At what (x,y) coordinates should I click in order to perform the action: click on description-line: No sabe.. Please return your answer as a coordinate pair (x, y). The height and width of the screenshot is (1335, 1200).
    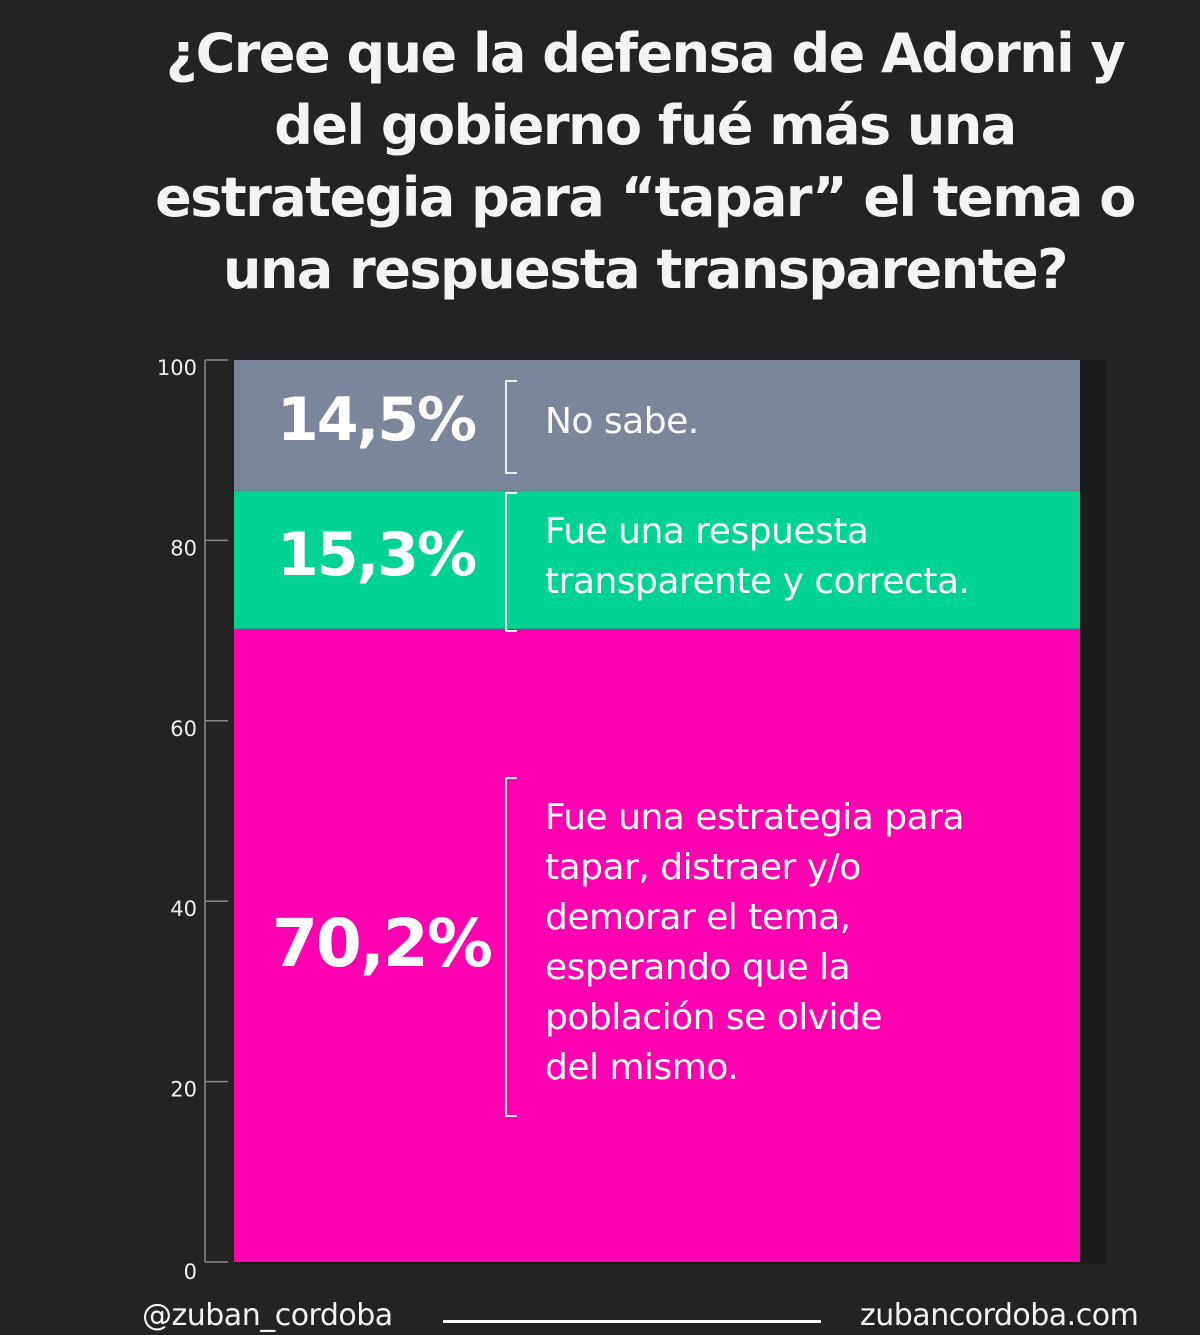
    Looking at the image, I should click on (622, 422).